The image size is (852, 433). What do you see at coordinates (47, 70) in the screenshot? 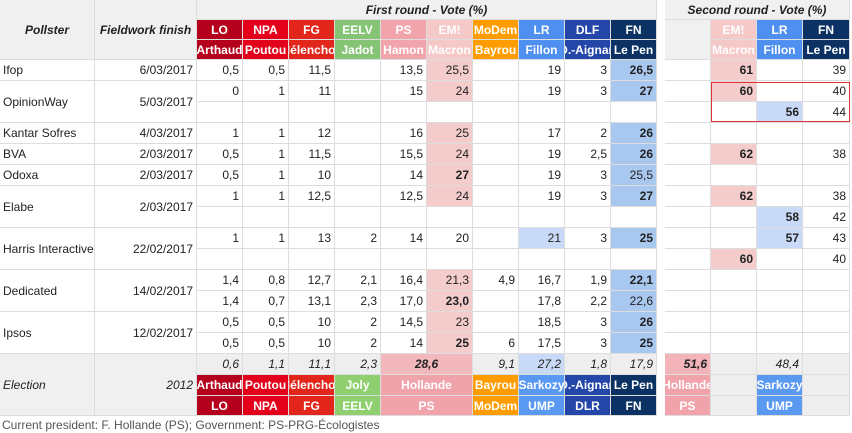
I see `pollster-name: Ifop` at bounding box center [47, 70].